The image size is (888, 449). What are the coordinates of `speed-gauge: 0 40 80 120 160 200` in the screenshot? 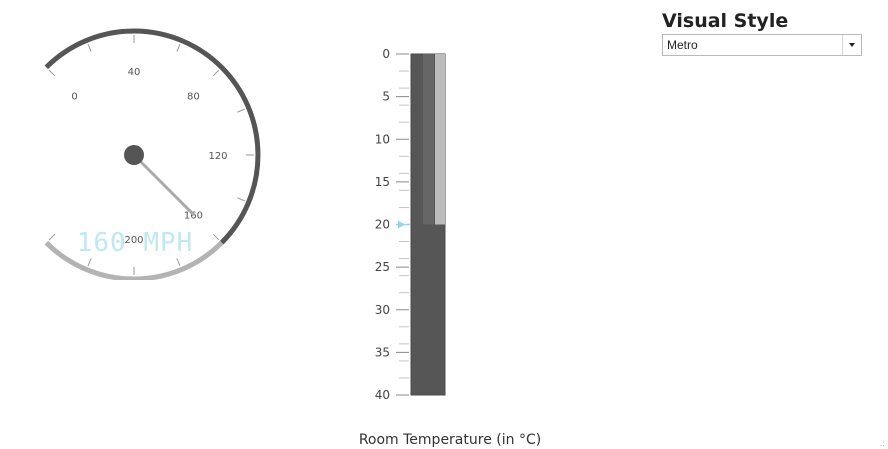 It's located at (152, 154).